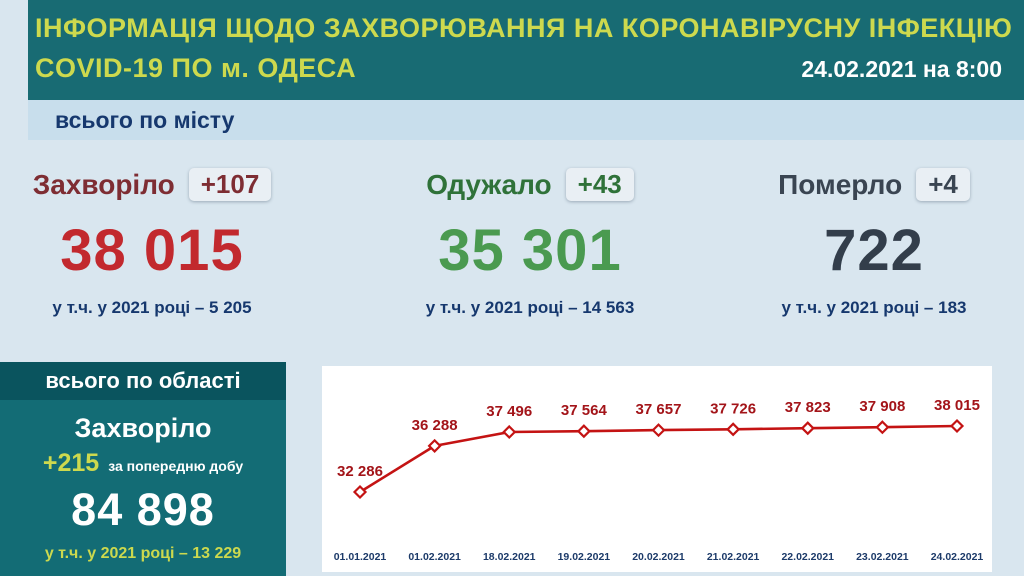 The height and width of the screenshot is (576, 1024). I want to click on oblast-section-label: всього по області, so click(143, 381).